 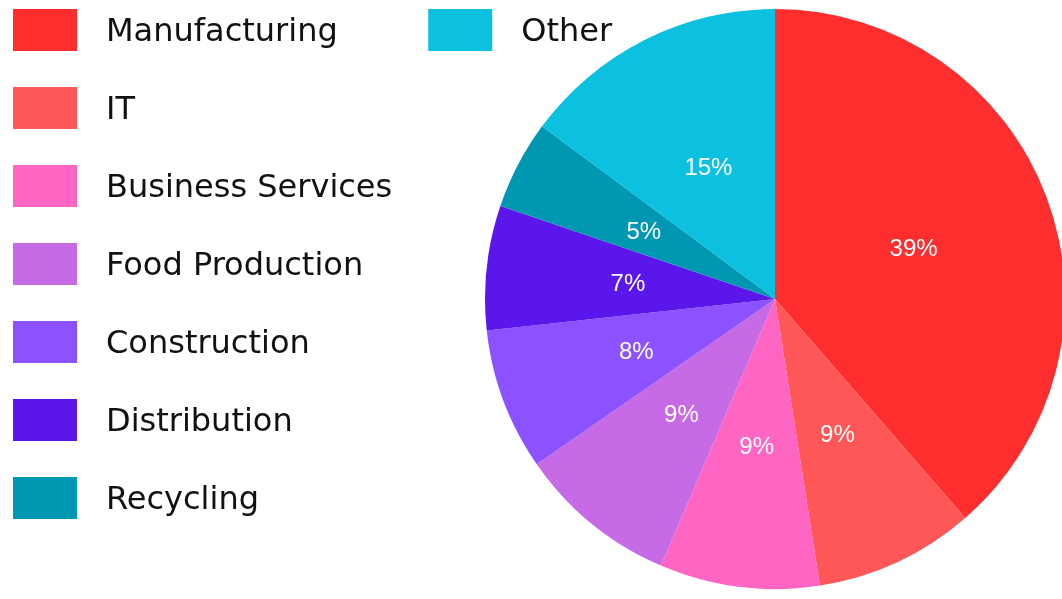 What do you see at coordinates (708, 167) in the screenshot?
I see `data-label: 15%` at bounding box center [708, 167].